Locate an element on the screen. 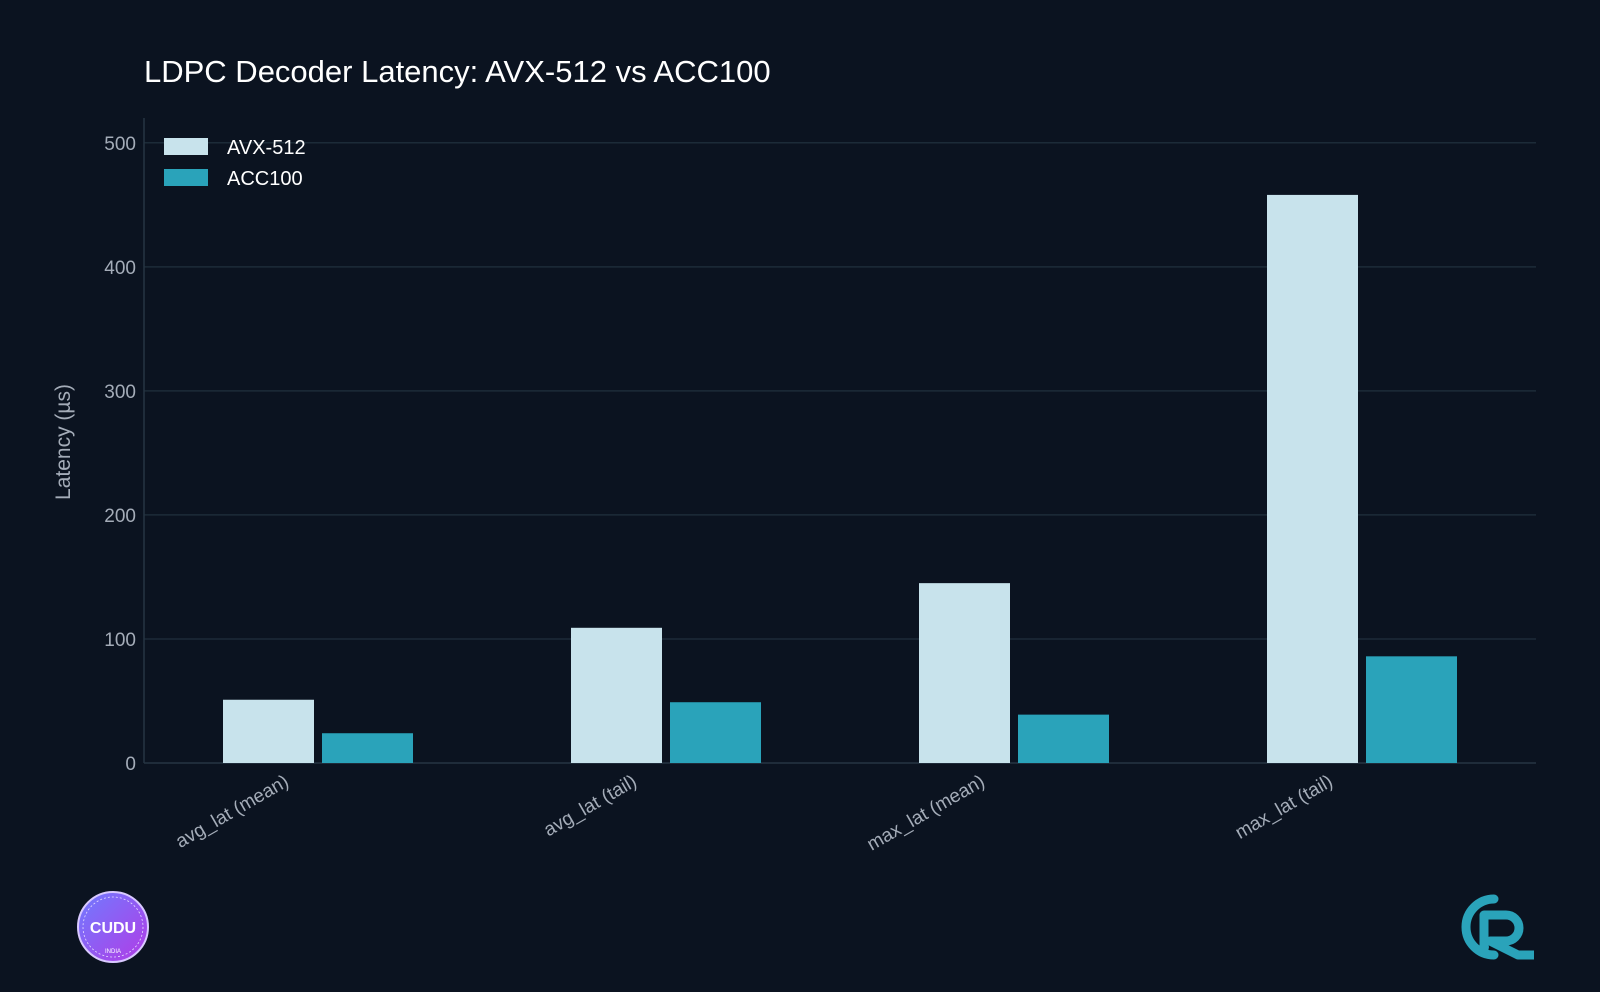 The width and height of the screenshot is (1600, 992). x-tick-label: max_lat (tail) is located at coordinates (1284, 807).